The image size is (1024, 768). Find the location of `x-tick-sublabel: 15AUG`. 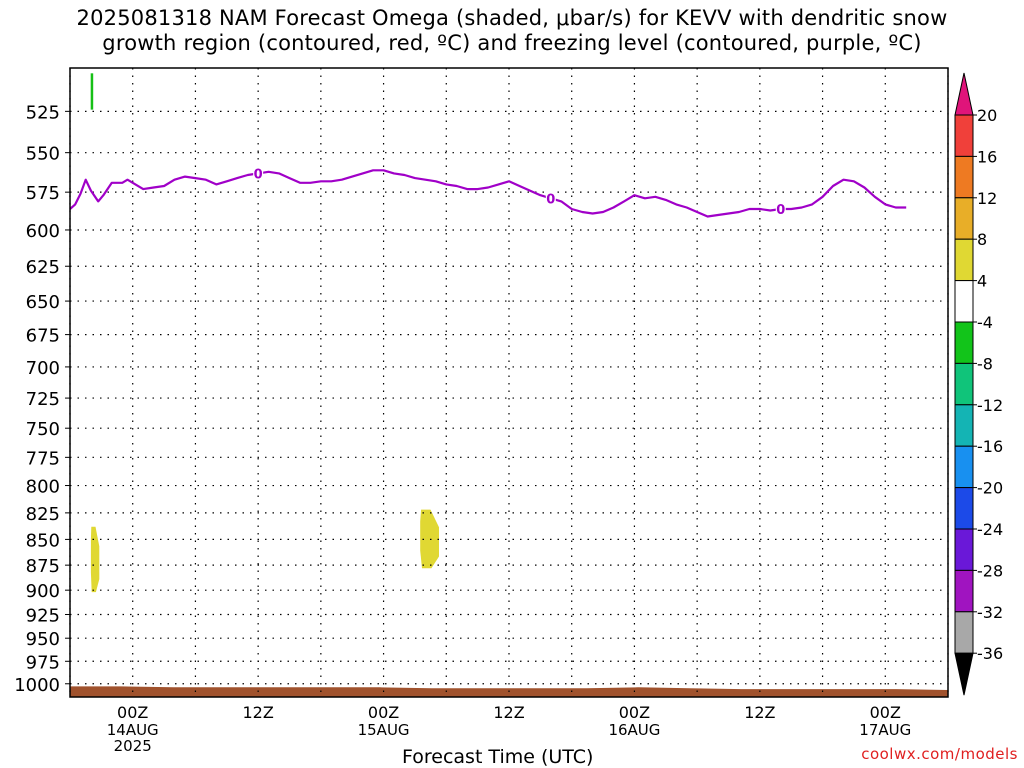

x-tick-sublabel: 15AUG is located at coordinates (384, 730).